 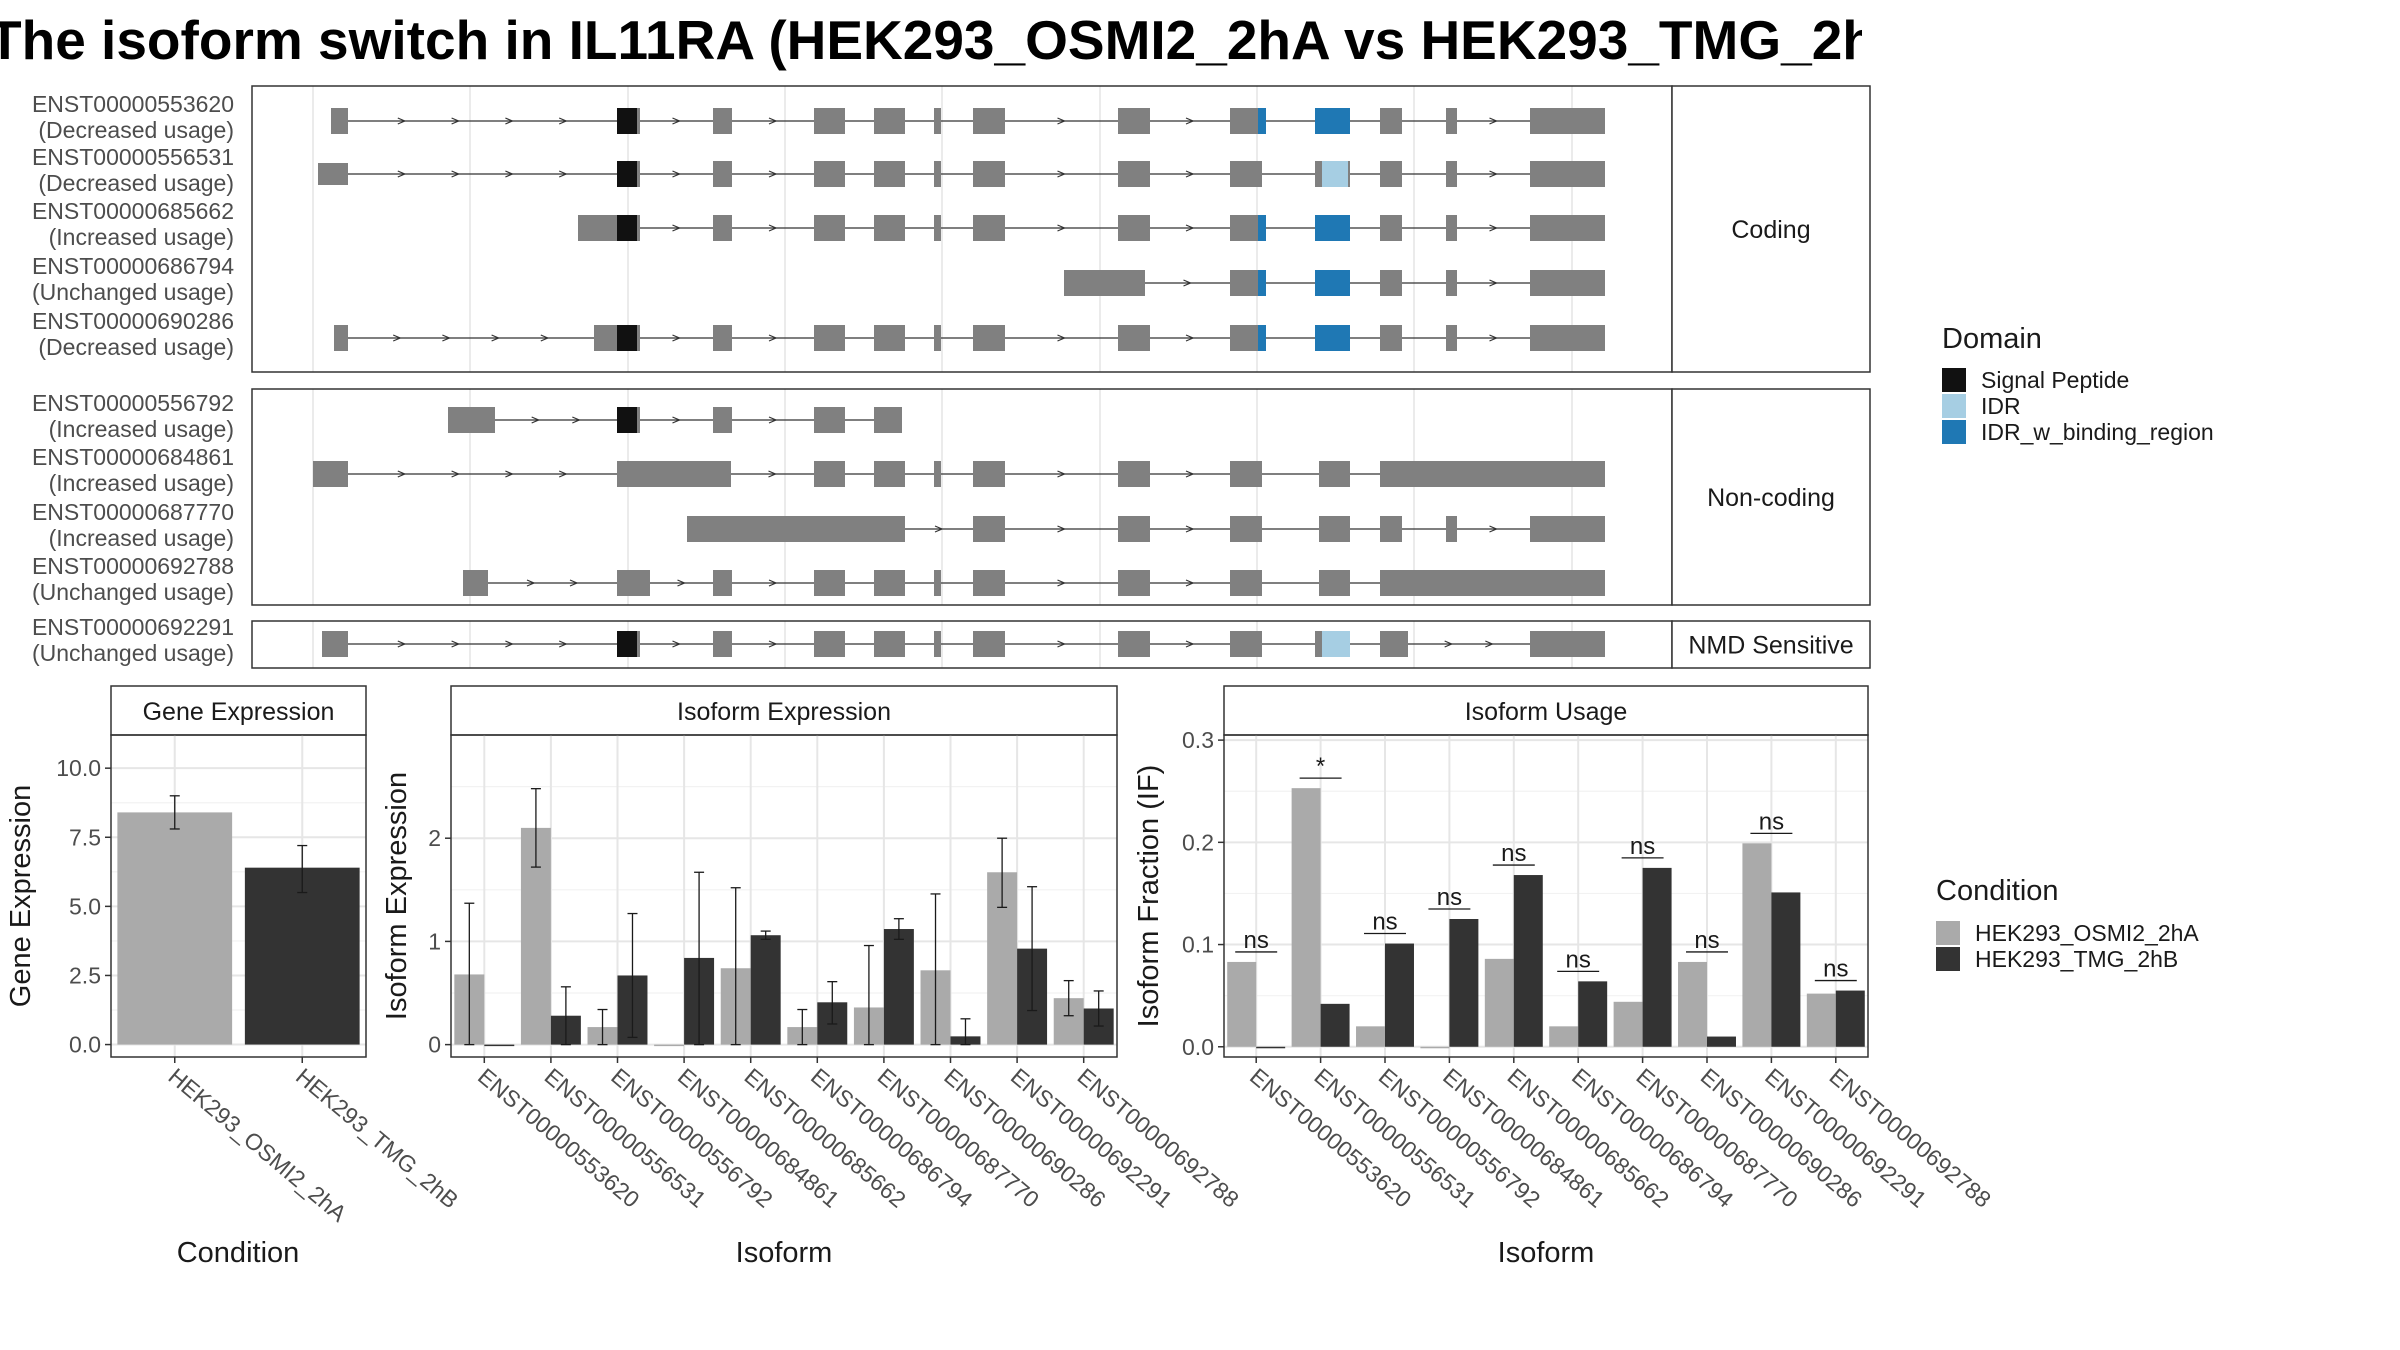 I want to click on condition-legend-title: Condition, so click(x=1997, y=891).